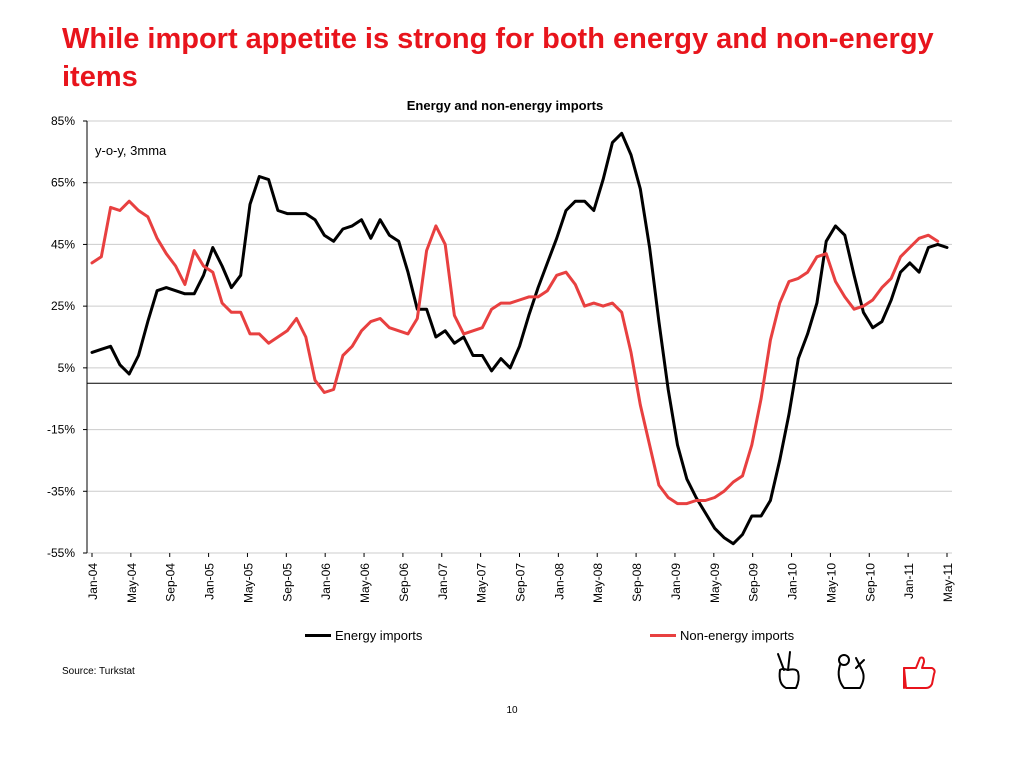 The height and width of the screenshot is (768, 1024). I want to click on y-tick-label: 25%, so click(63, 306).